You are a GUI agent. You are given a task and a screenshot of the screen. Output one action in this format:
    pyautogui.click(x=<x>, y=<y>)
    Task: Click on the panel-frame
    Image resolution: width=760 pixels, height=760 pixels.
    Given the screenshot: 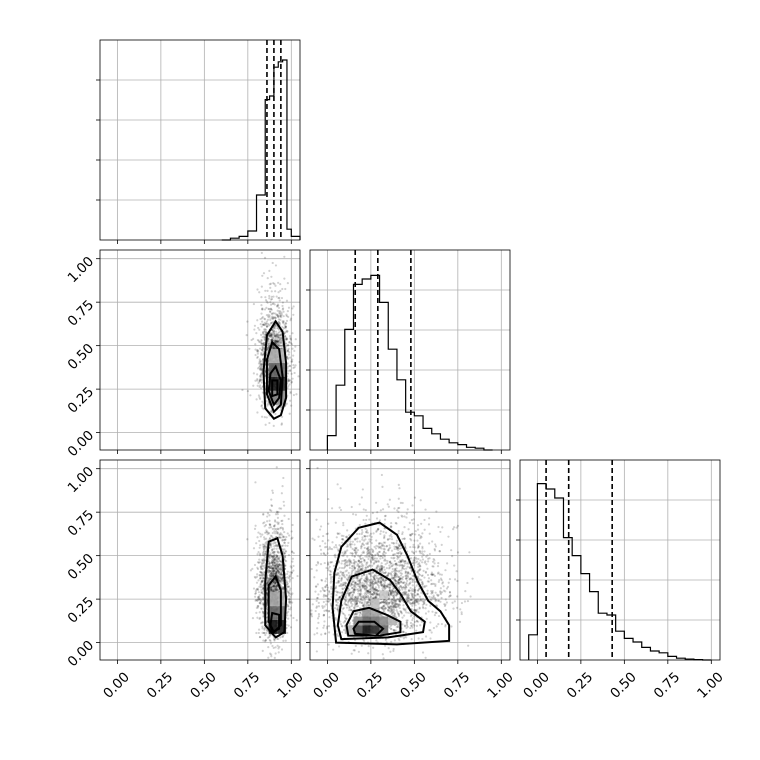 What is the action you would take?
    pyautogui.click(x=620, y=560)
    